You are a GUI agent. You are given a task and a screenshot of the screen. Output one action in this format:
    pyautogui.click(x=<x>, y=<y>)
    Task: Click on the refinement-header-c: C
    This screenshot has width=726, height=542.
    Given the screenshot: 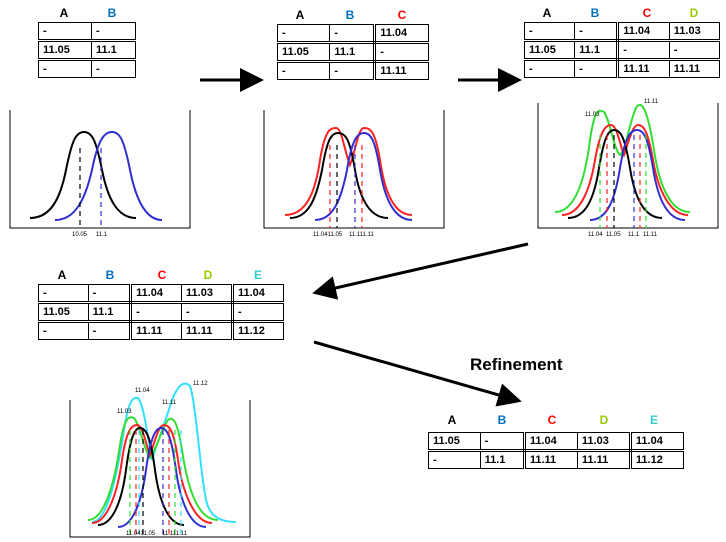 What is the action you would take?
    pyautogui.click(x=552, y=420)
    